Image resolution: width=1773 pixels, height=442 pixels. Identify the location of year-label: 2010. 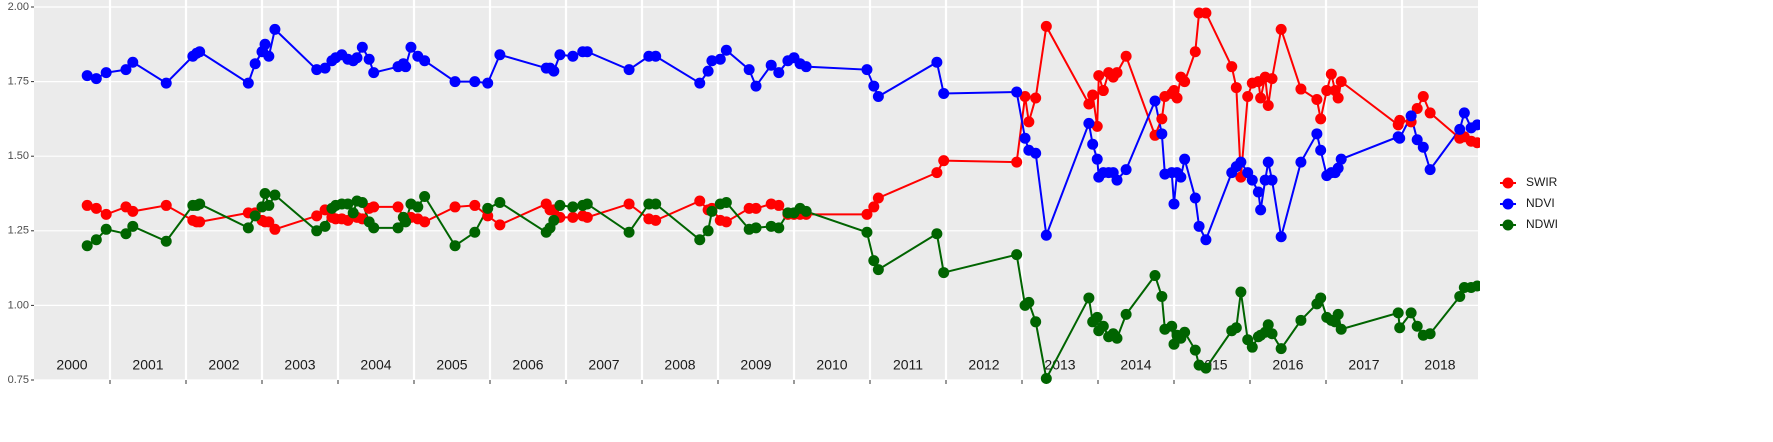
(831, 365).